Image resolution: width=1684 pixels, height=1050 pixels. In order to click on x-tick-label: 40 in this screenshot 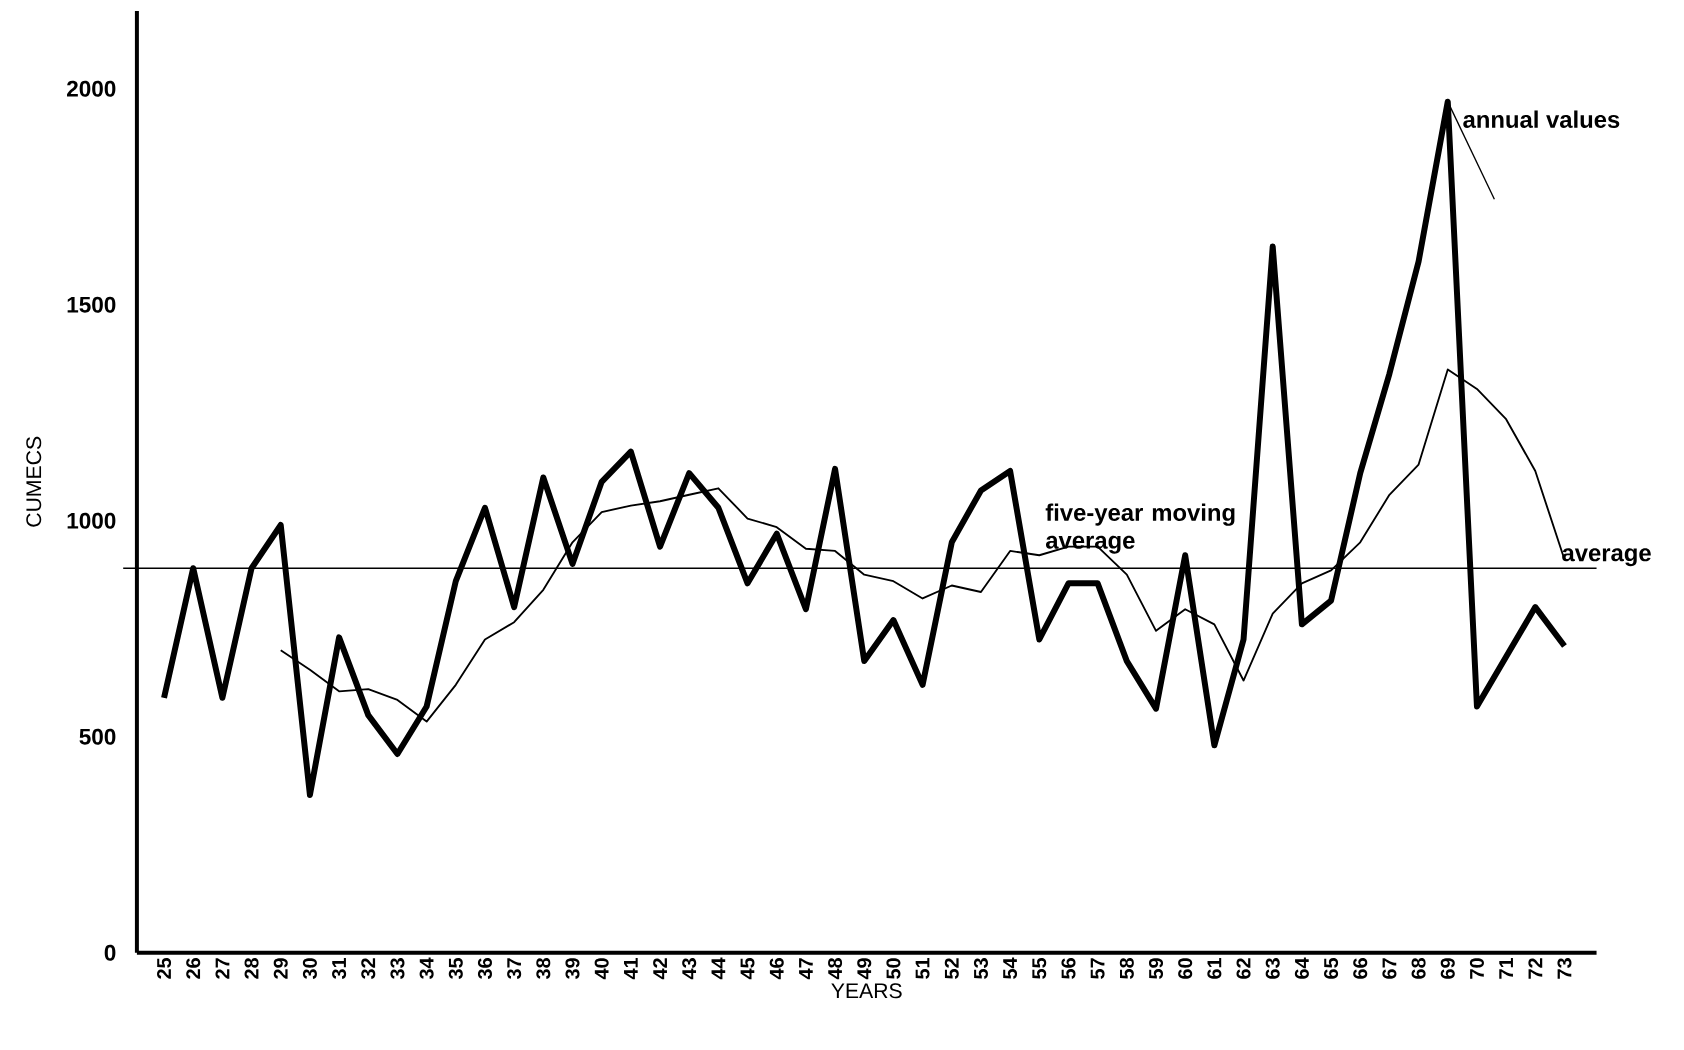, I will do `click(601, 969)`.